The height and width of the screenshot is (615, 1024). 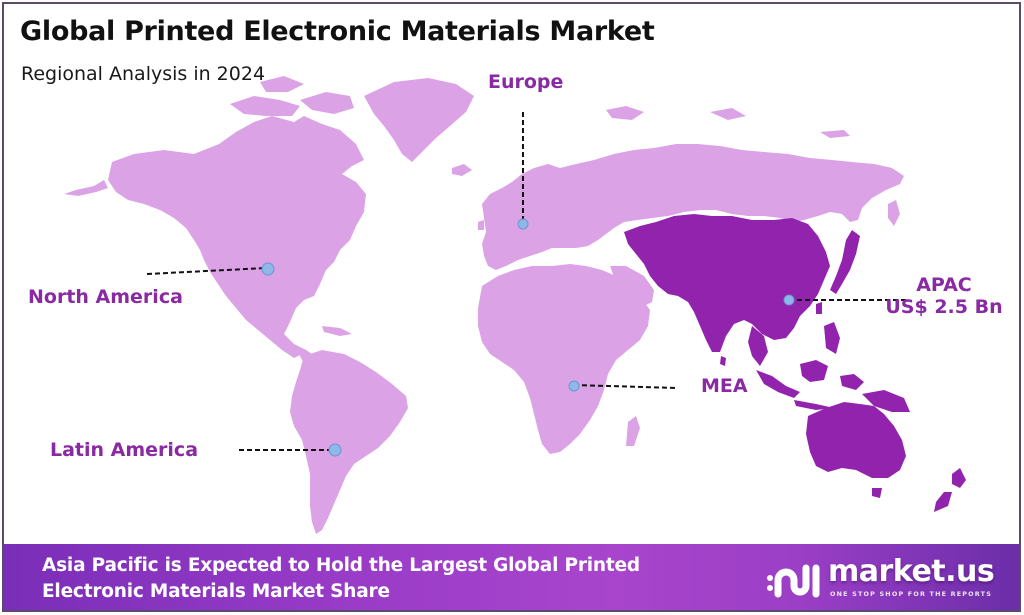 What do you see at coordinates (216, 591) in the screenshot?
I see `banner-line-2: Electronic Materials Market Share` at bounding box center [216, 591].